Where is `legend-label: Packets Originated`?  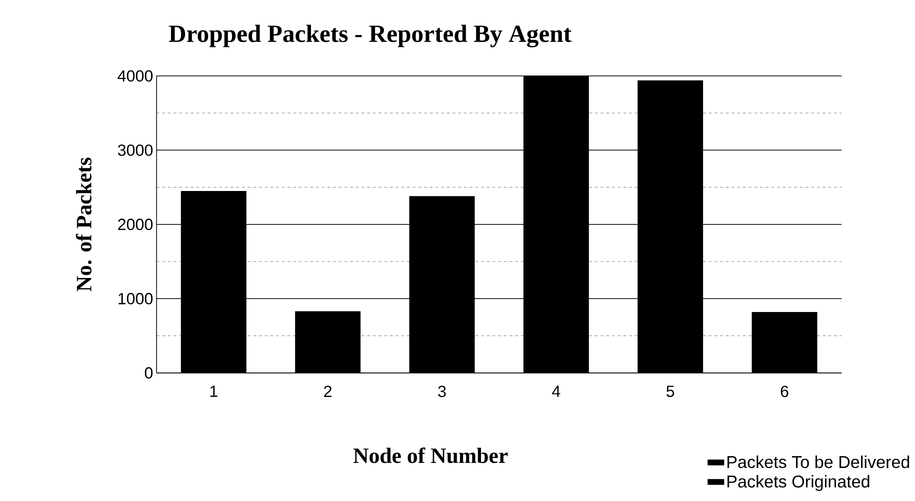 legend-label: Packets Originated is located at coordinates (799, 483).